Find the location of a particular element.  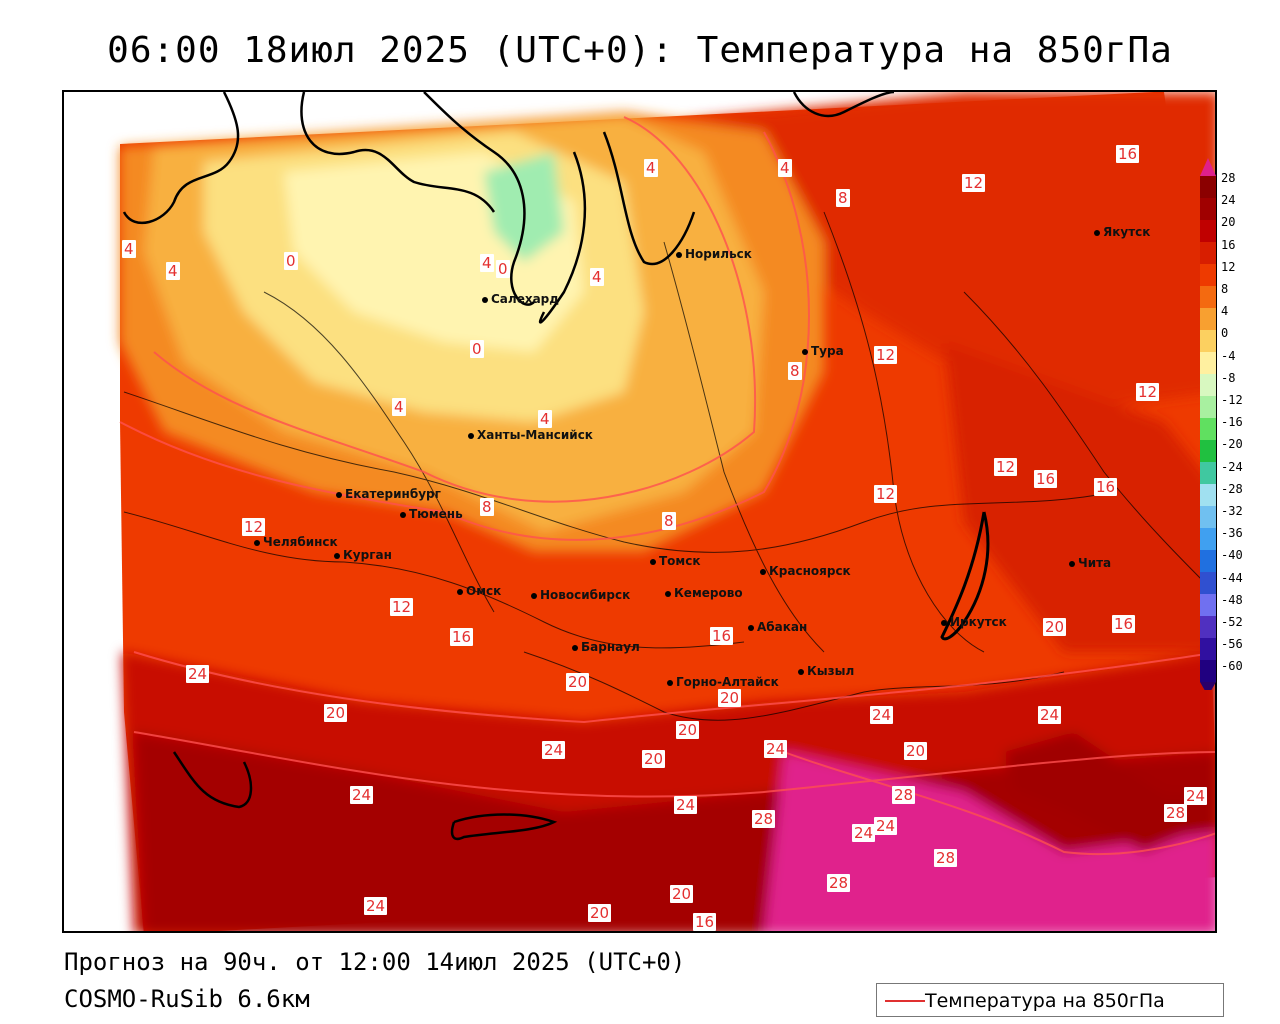

city-marker: Кызыл is located at coordinates (826, 671).